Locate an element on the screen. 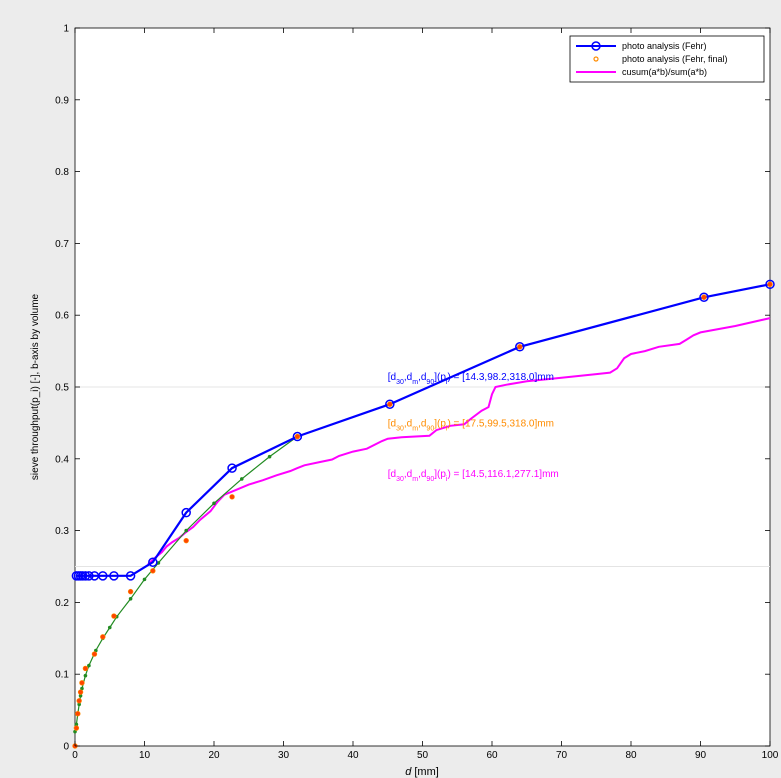 The height and width of the screenshot is (778, 781). annotation-1-part-1: 30 is located at coordinates (400, 428).